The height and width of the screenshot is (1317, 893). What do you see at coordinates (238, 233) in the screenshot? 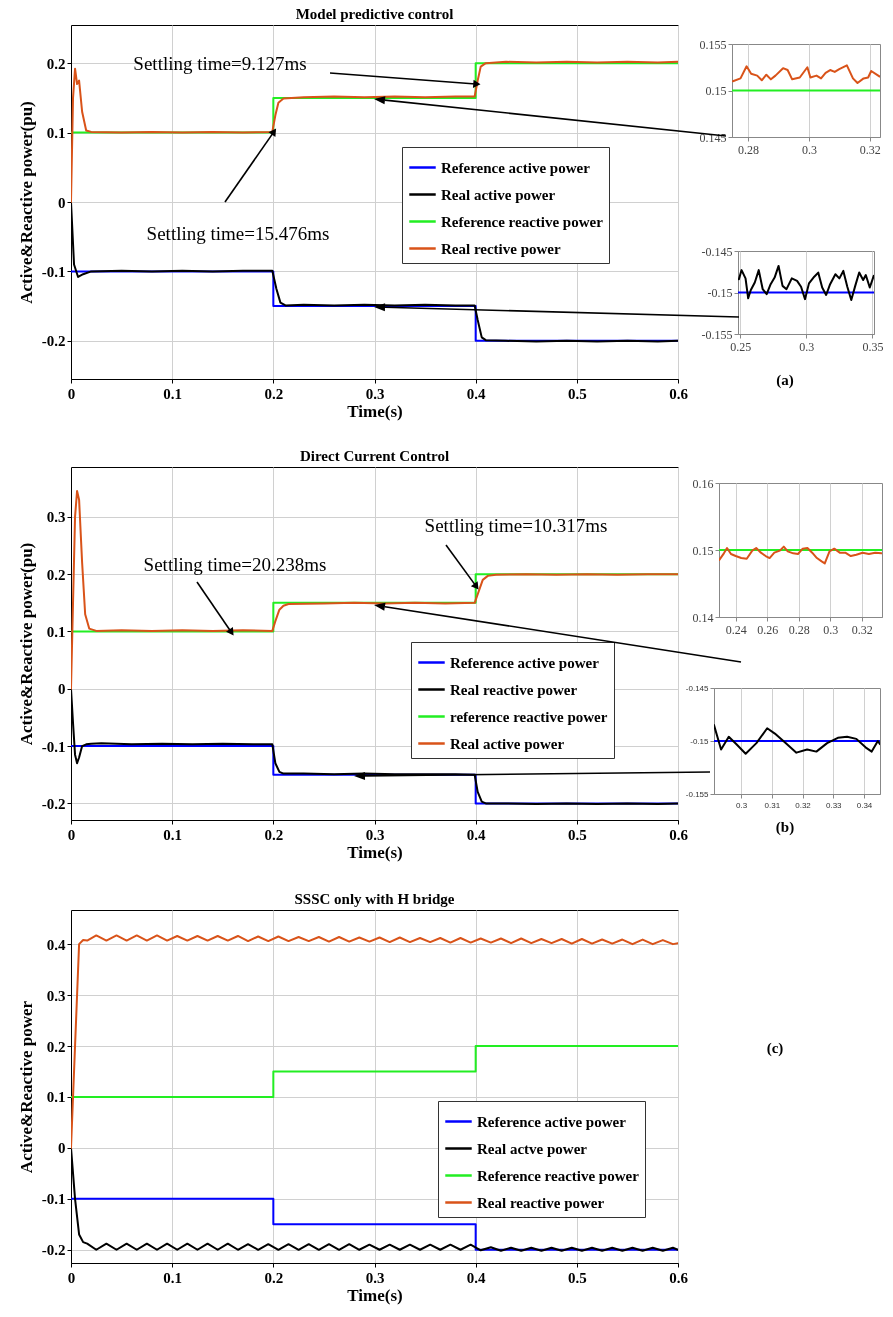
I see `annotation: Settling time=15.476ms` at bounding box center [238, 233].